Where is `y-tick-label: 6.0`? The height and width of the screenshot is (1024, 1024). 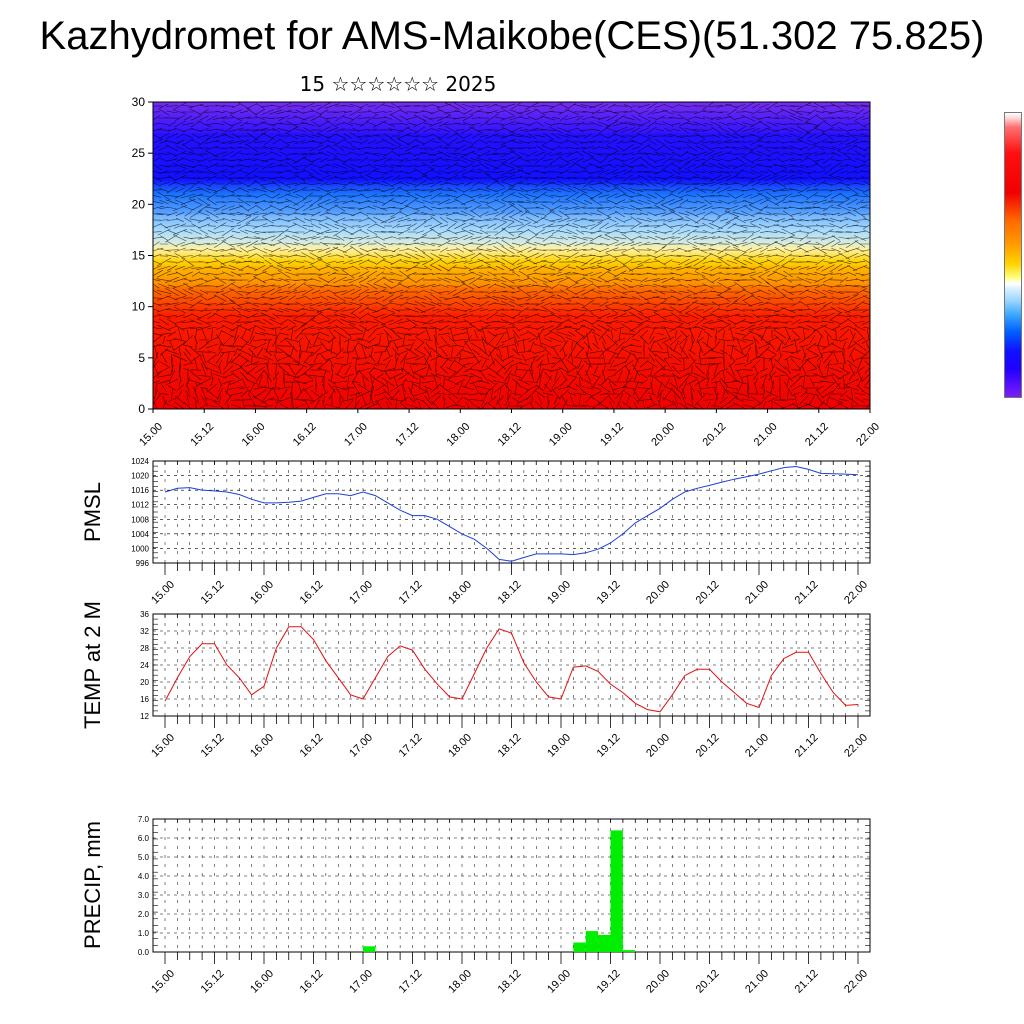
y-tick-label: 6.0 is located at coordinates (144, 838).